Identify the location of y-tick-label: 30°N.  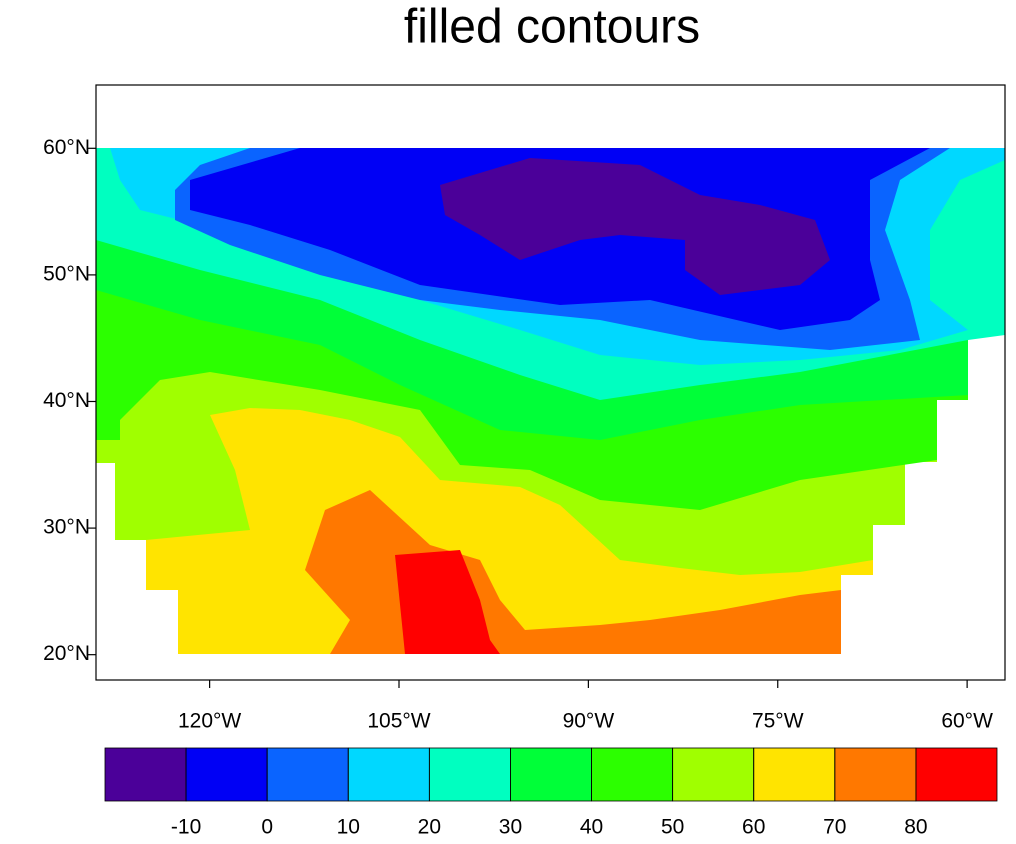
(66, 527).